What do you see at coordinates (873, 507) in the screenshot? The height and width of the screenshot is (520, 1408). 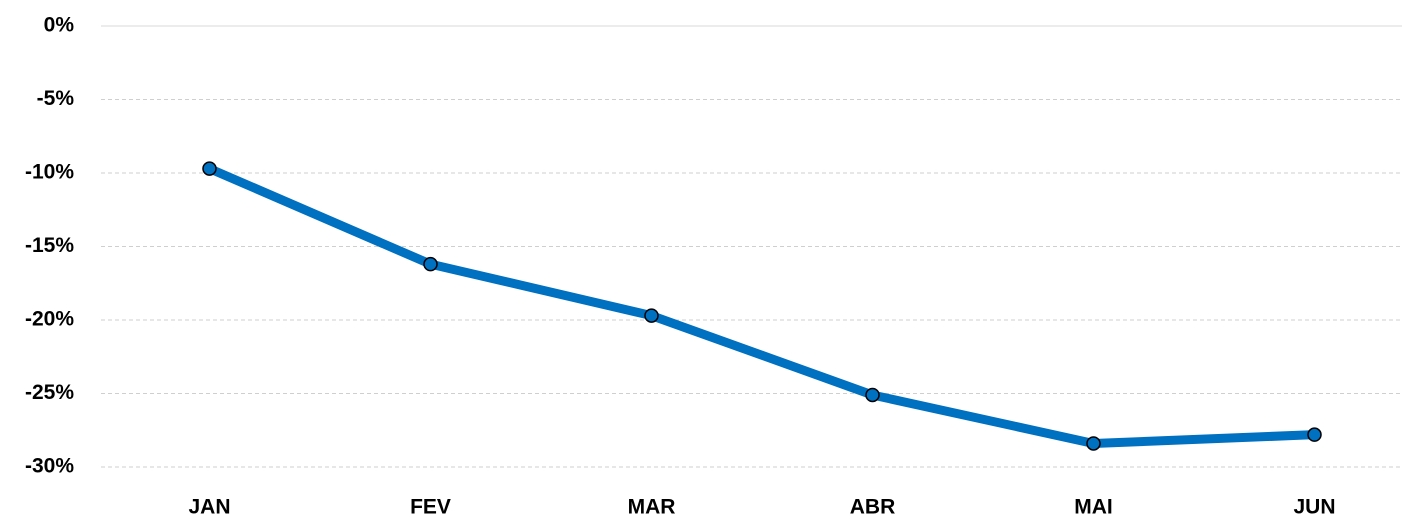 I see `x-tick-label: ABR` at bounding box center [873, 507].